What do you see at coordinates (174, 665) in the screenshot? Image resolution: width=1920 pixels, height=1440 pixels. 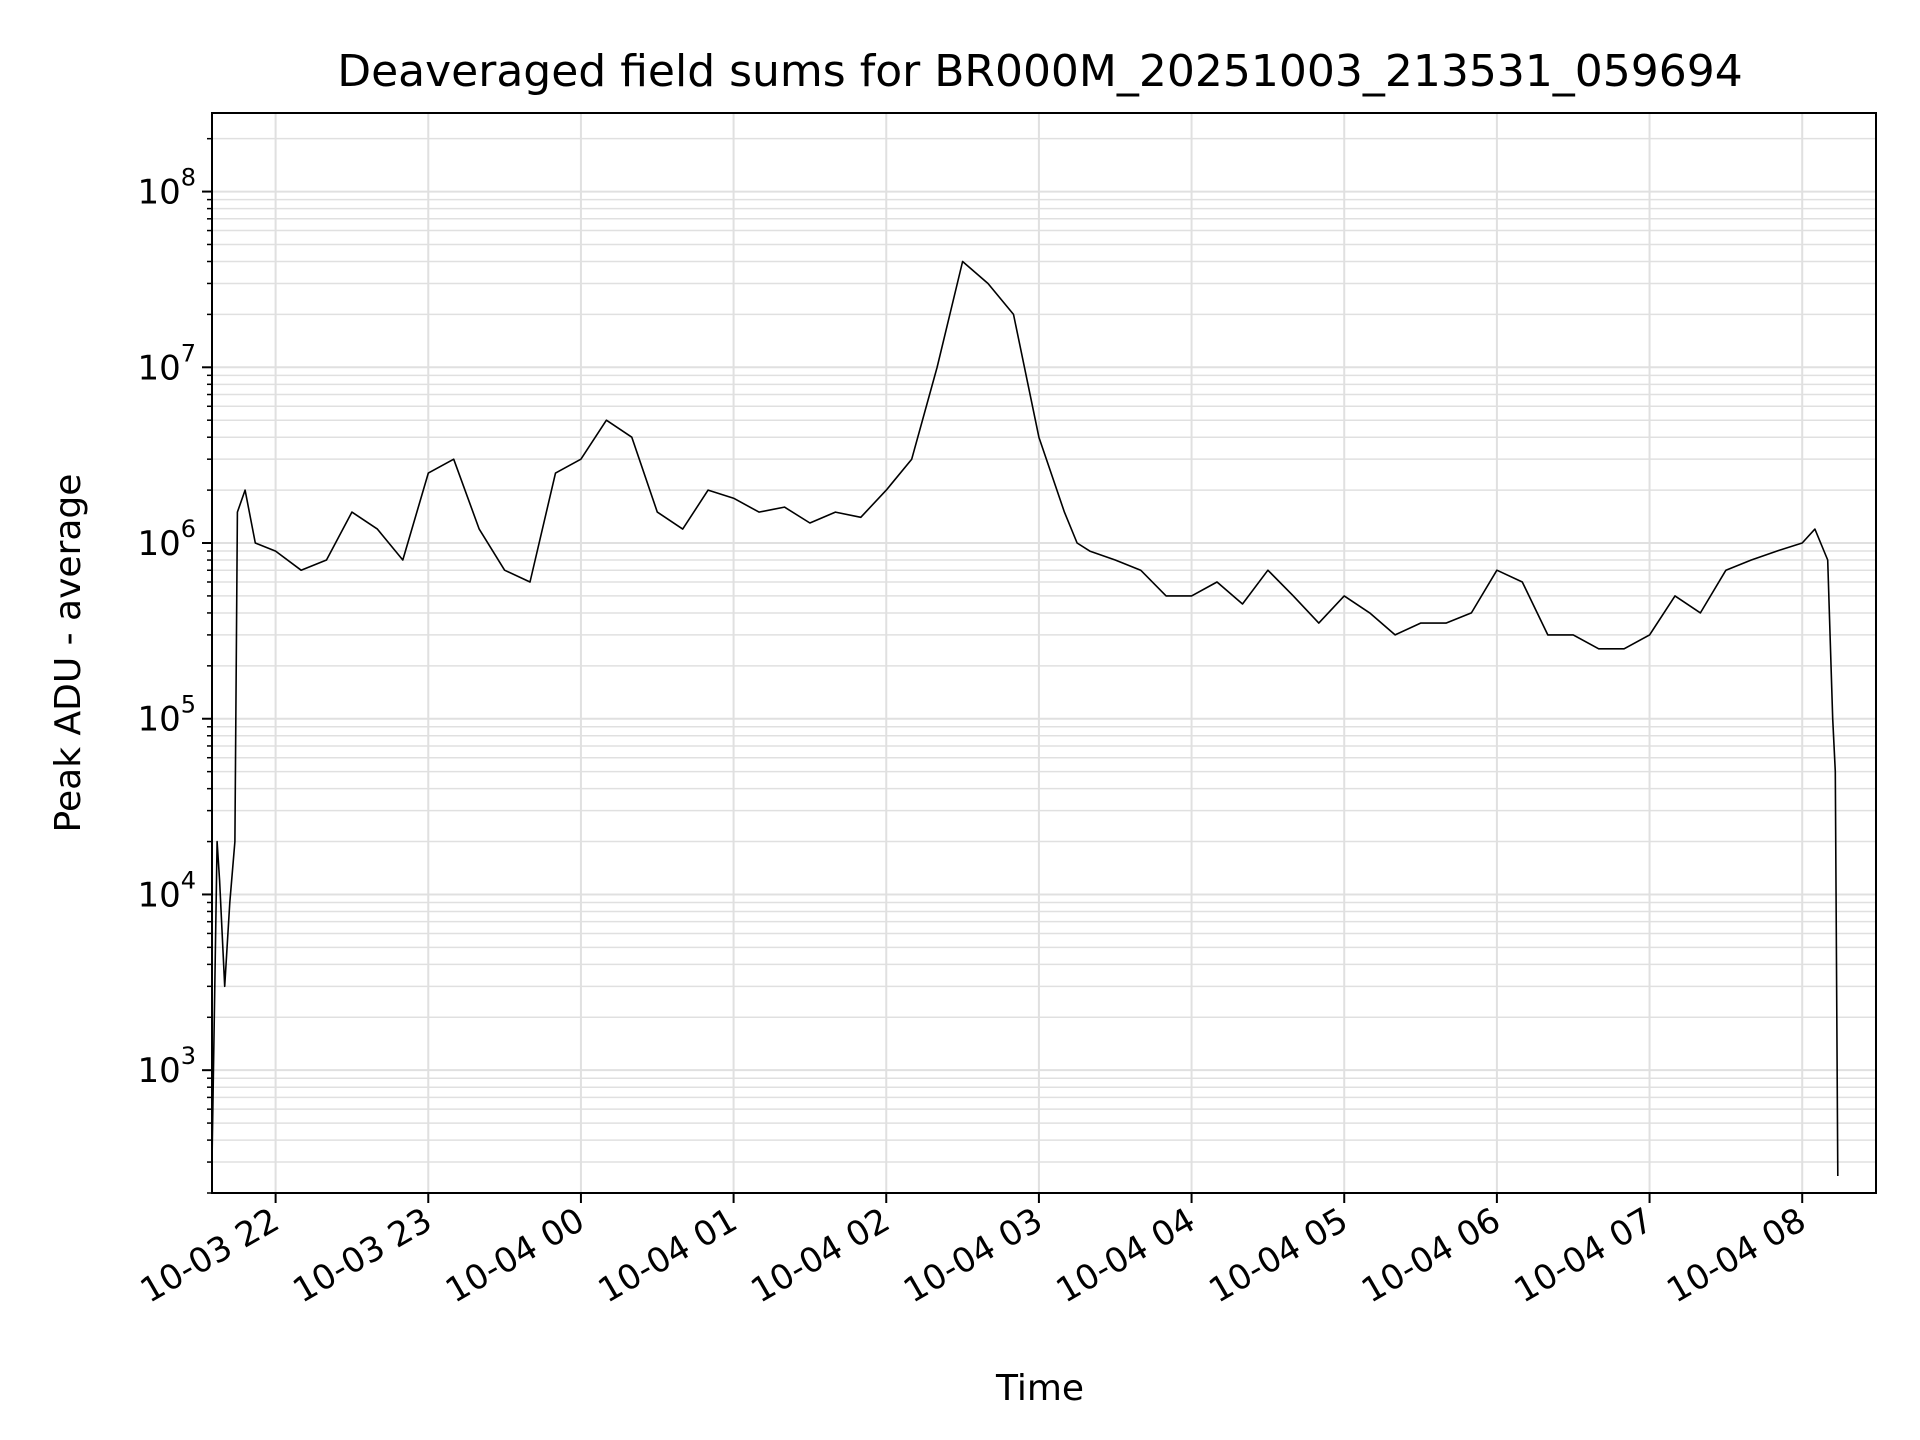 I see `y-axis-ticks: 10³ 10⁴ 10⁵ 10⁶ 10⁷ 10⁸` at bounding box center [174, 665].